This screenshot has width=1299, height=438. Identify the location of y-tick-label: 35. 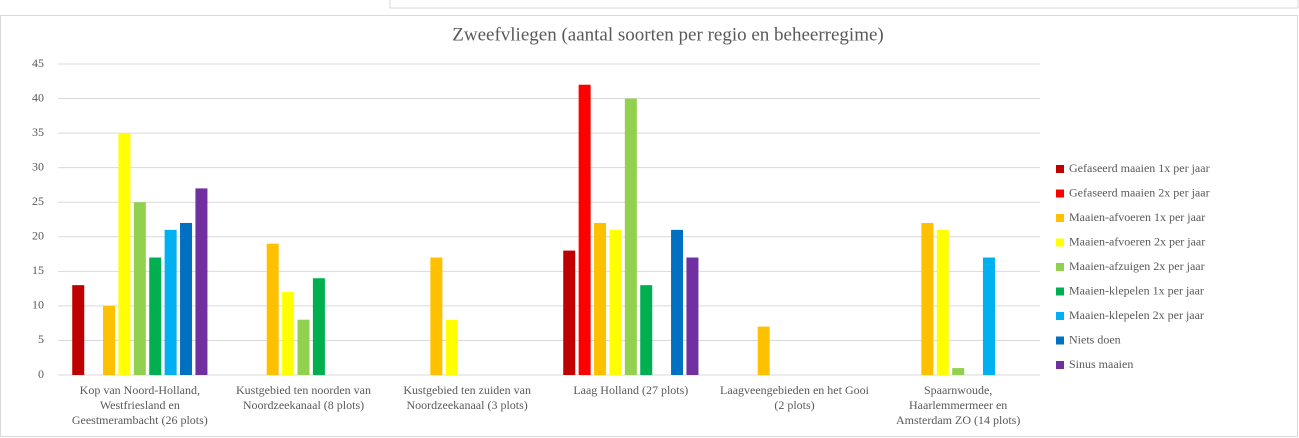
(38, 132).